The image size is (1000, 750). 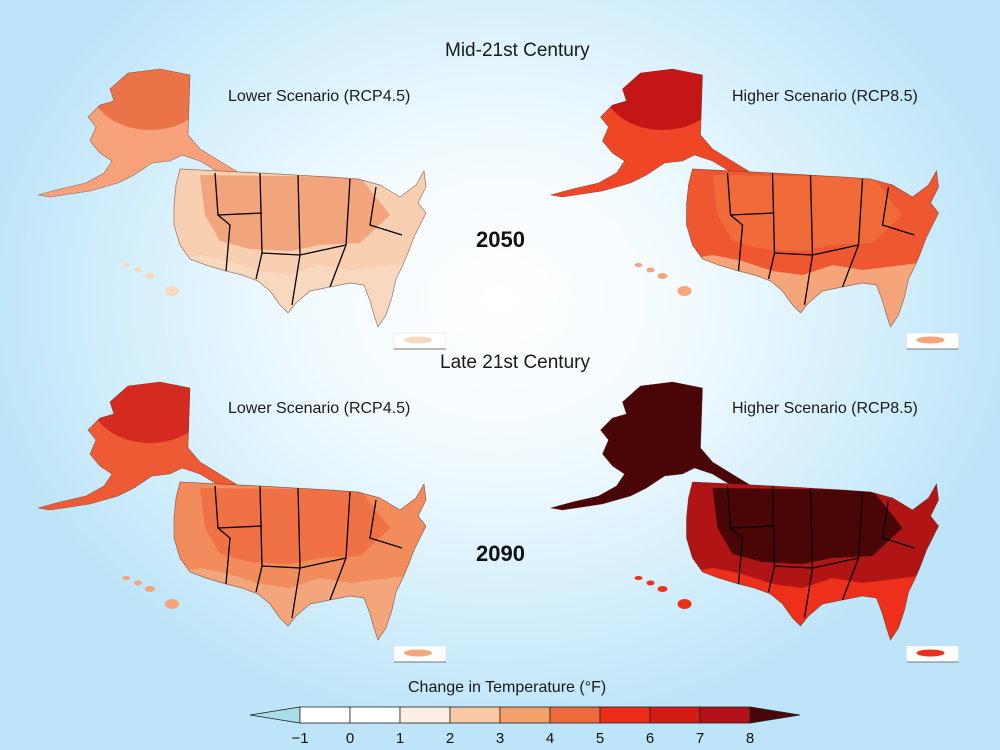 I want to click on legend-title: Change in Temperature (°F), so click(x=507, y=687).